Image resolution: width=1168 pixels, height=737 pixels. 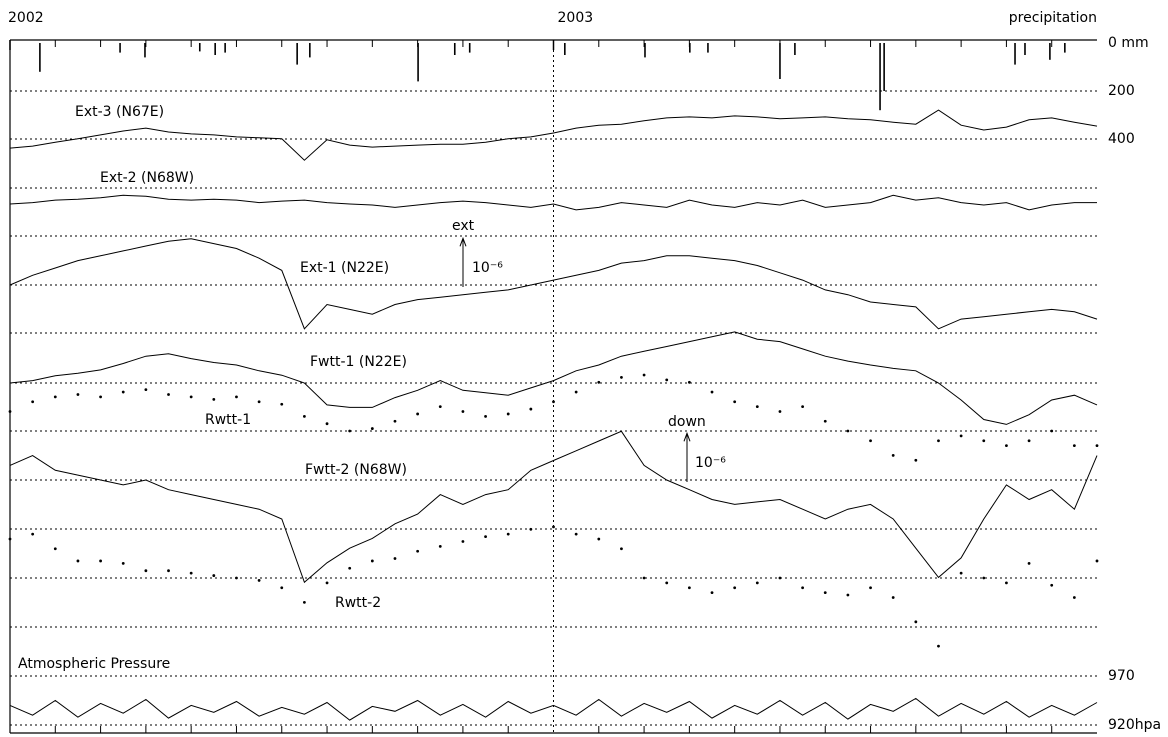 I want to click on y-tick-label: 400, so click(x=1121, y=139).